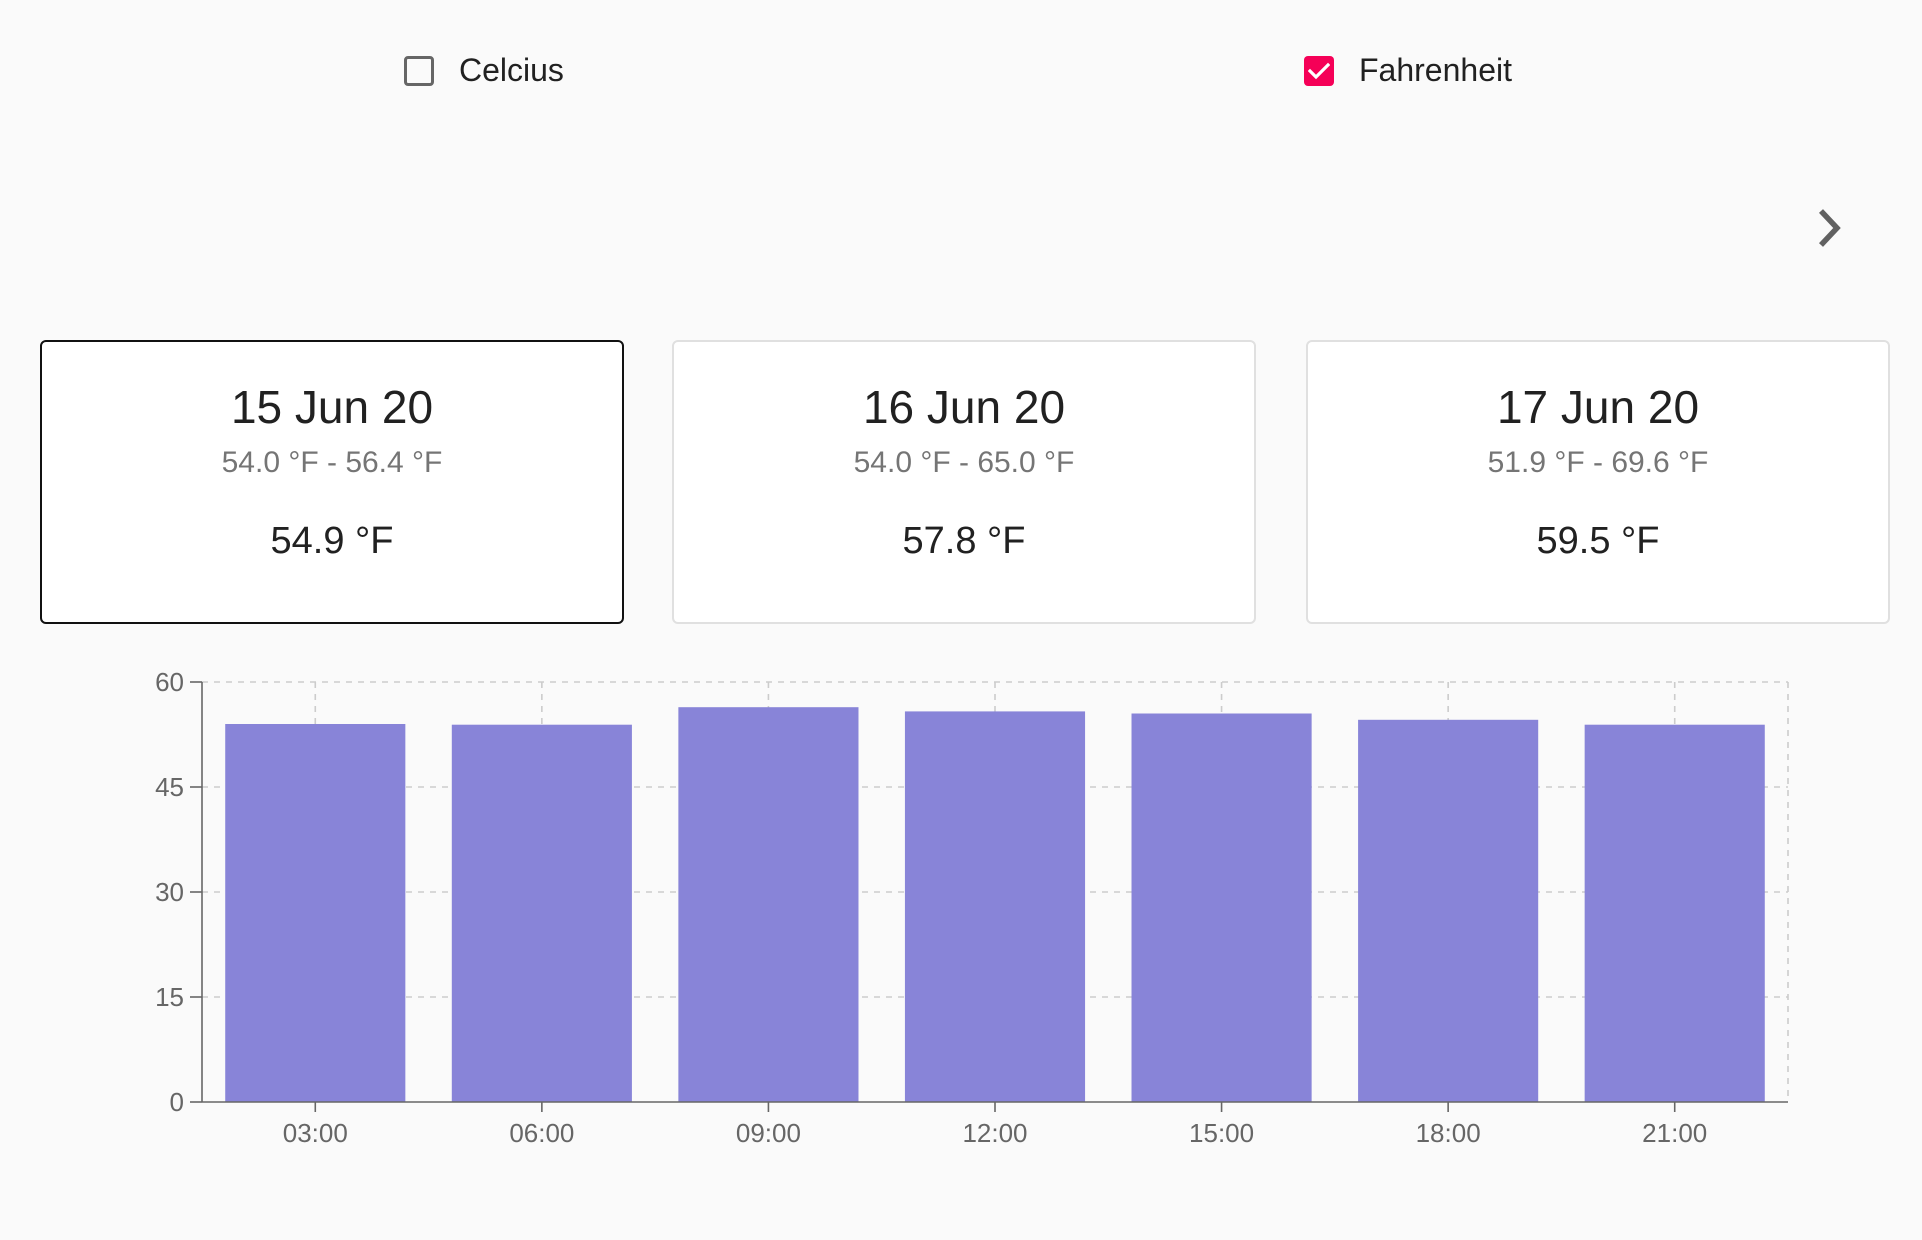 The image size is (1922, 1240). Describe the element at coordinates (169, 997) in the screenshot. I see `y-tick-label: 15` at that location.